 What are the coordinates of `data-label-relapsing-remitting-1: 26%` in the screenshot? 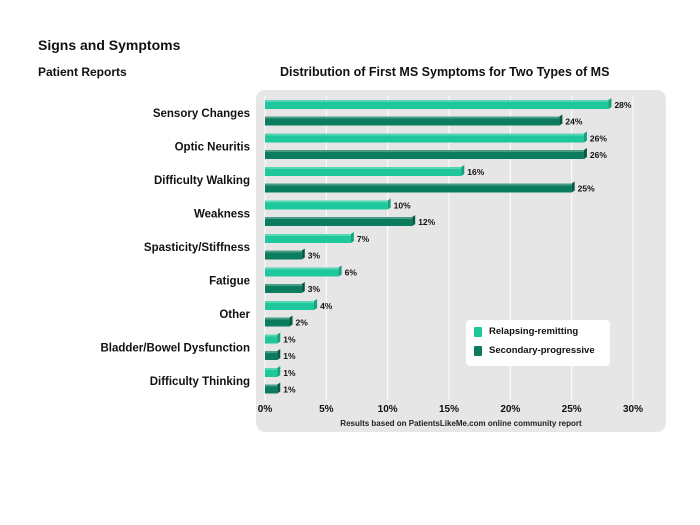 It's located at (598, 139).